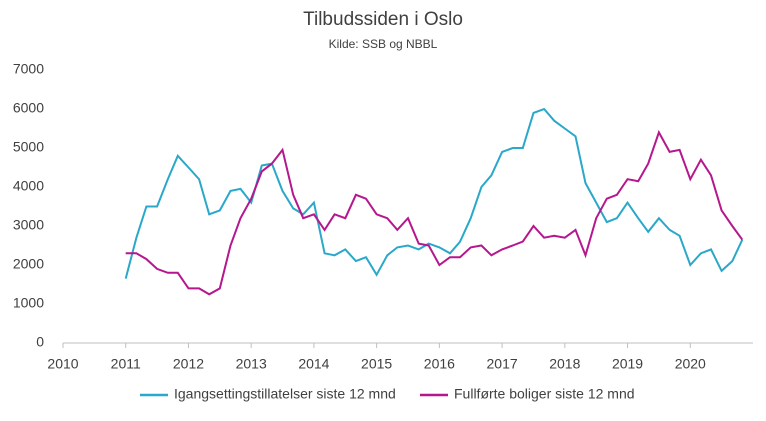 The width and height of the screenshot is (766, 421). Describe the element at coordinates (251, 364) in the screenshot. I see `x-tick-label: 2013` at that location.